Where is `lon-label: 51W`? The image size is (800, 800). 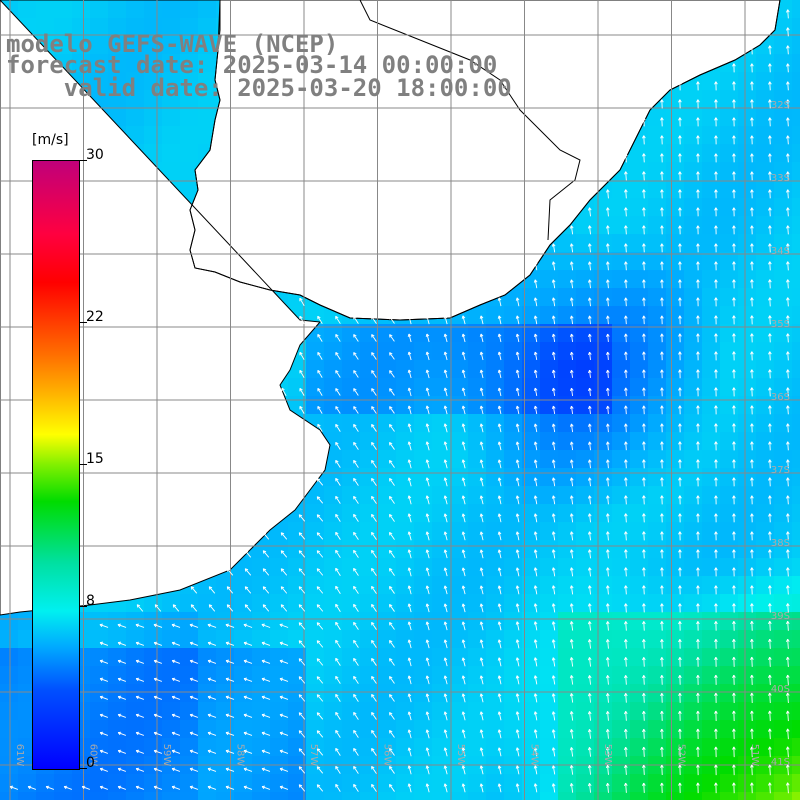 lon-label: 51W is located at coordinates (754, 755).